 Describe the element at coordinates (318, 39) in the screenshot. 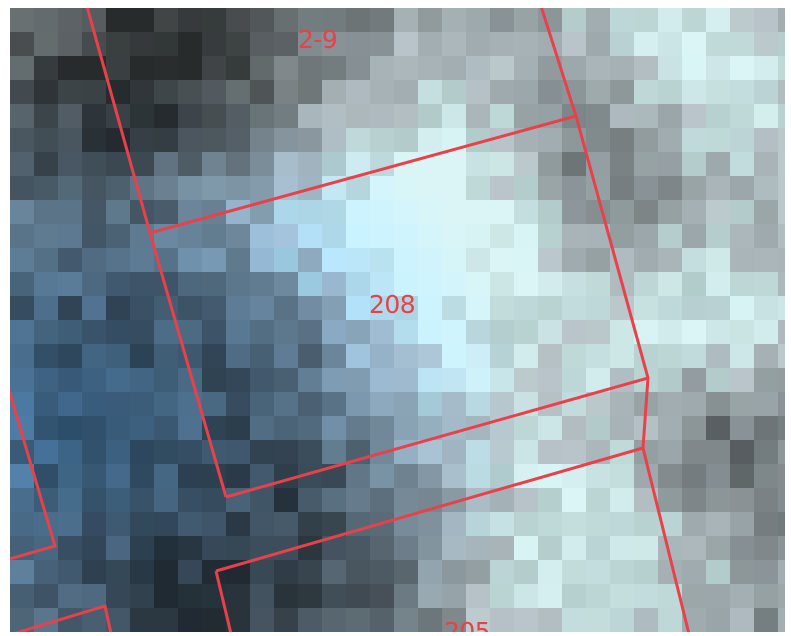

I see `parcel-label-top: 2-9` at that location.